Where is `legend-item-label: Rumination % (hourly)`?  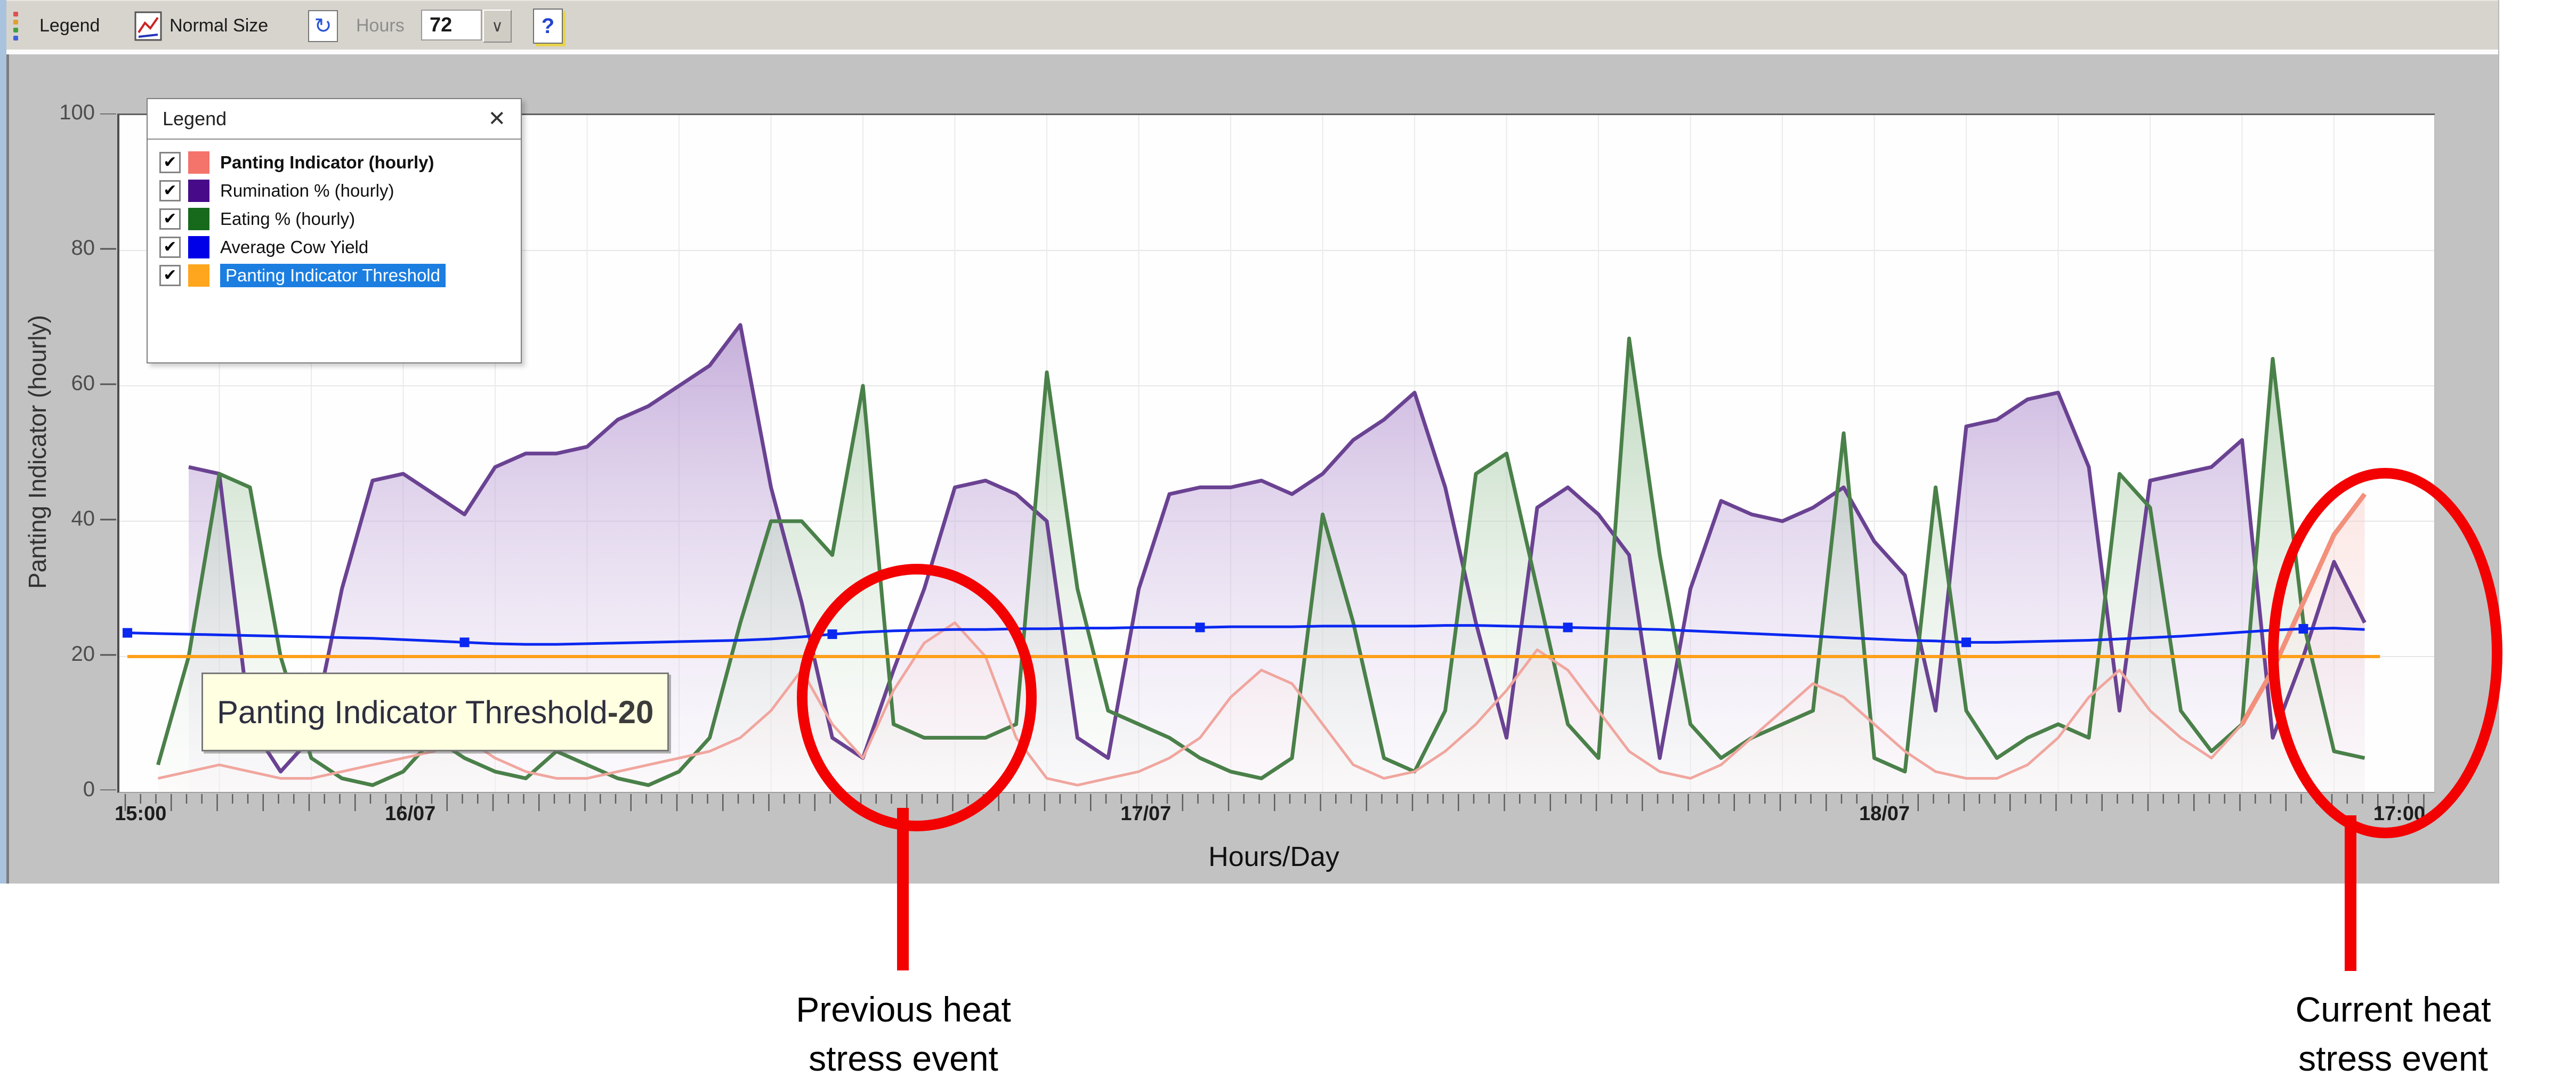
legend-item-label: Rumination % (hourly) is located at coordinates (307, 190).